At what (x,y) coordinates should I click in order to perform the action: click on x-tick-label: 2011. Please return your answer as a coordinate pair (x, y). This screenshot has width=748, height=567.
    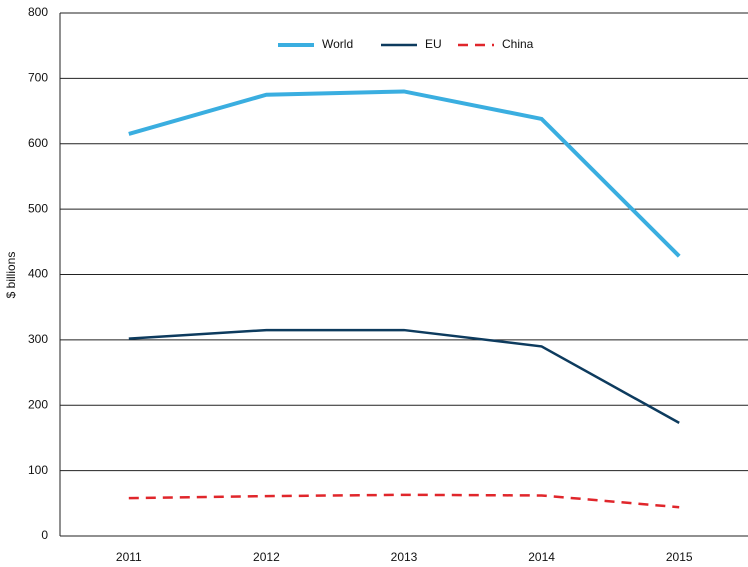
    Looking at the image, I should click on (129, 557).